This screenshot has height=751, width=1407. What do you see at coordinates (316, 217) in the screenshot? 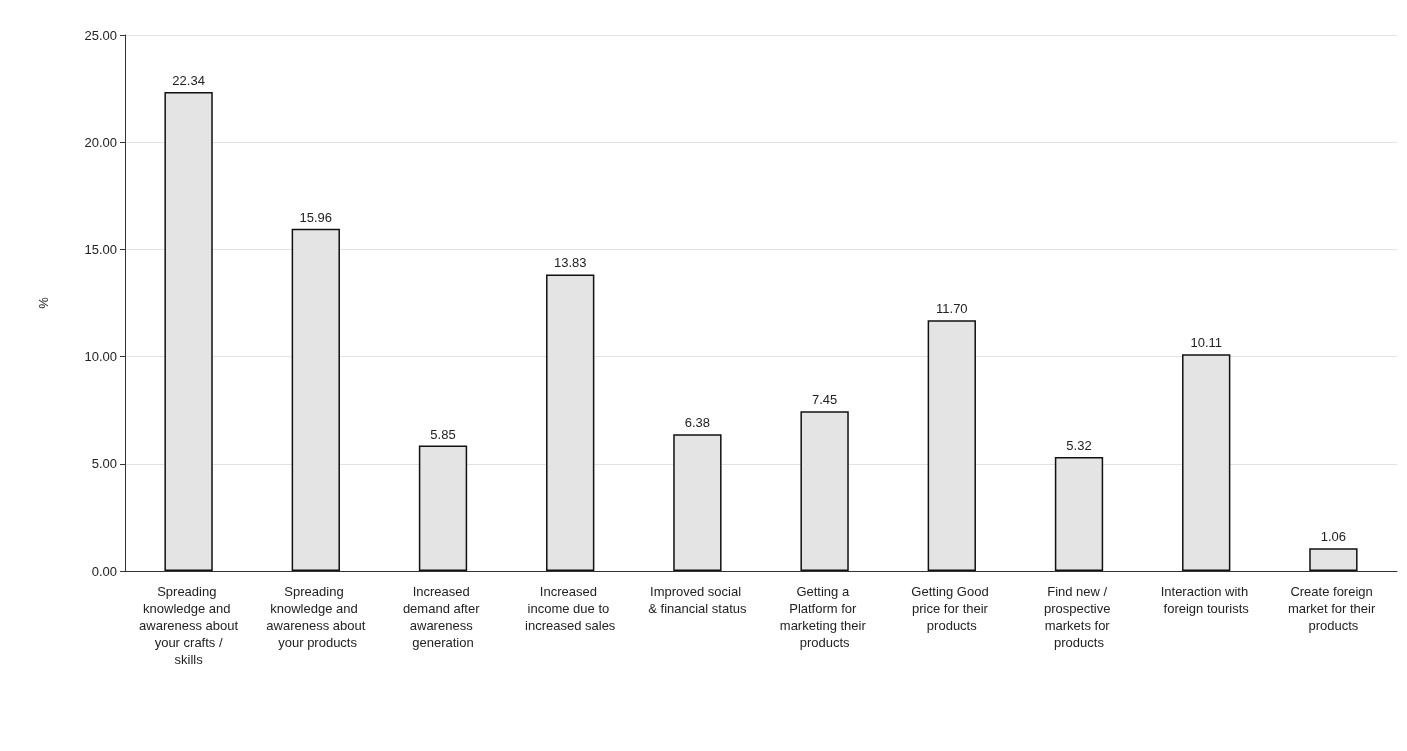
I see `data-label: 15.96` at bounding box center [316, 217].